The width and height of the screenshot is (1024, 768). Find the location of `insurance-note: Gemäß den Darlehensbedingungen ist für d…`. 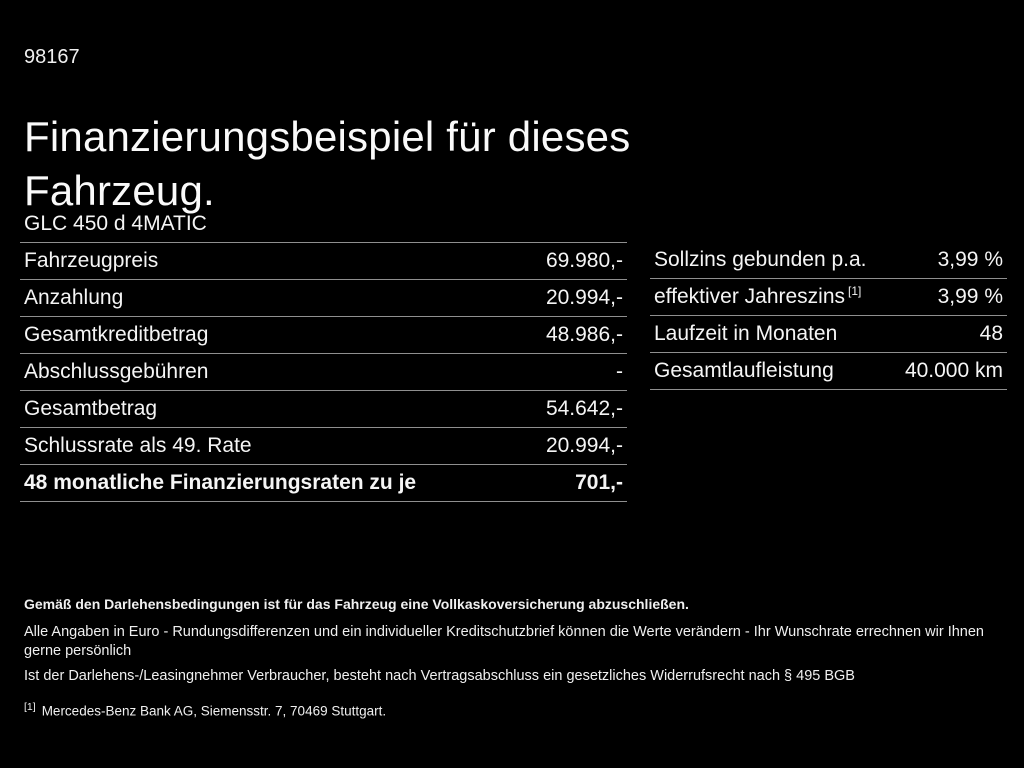

insurance-note: Gemäß den Darlehensbedingungen ist für d… is located at coordinates (356, 604).